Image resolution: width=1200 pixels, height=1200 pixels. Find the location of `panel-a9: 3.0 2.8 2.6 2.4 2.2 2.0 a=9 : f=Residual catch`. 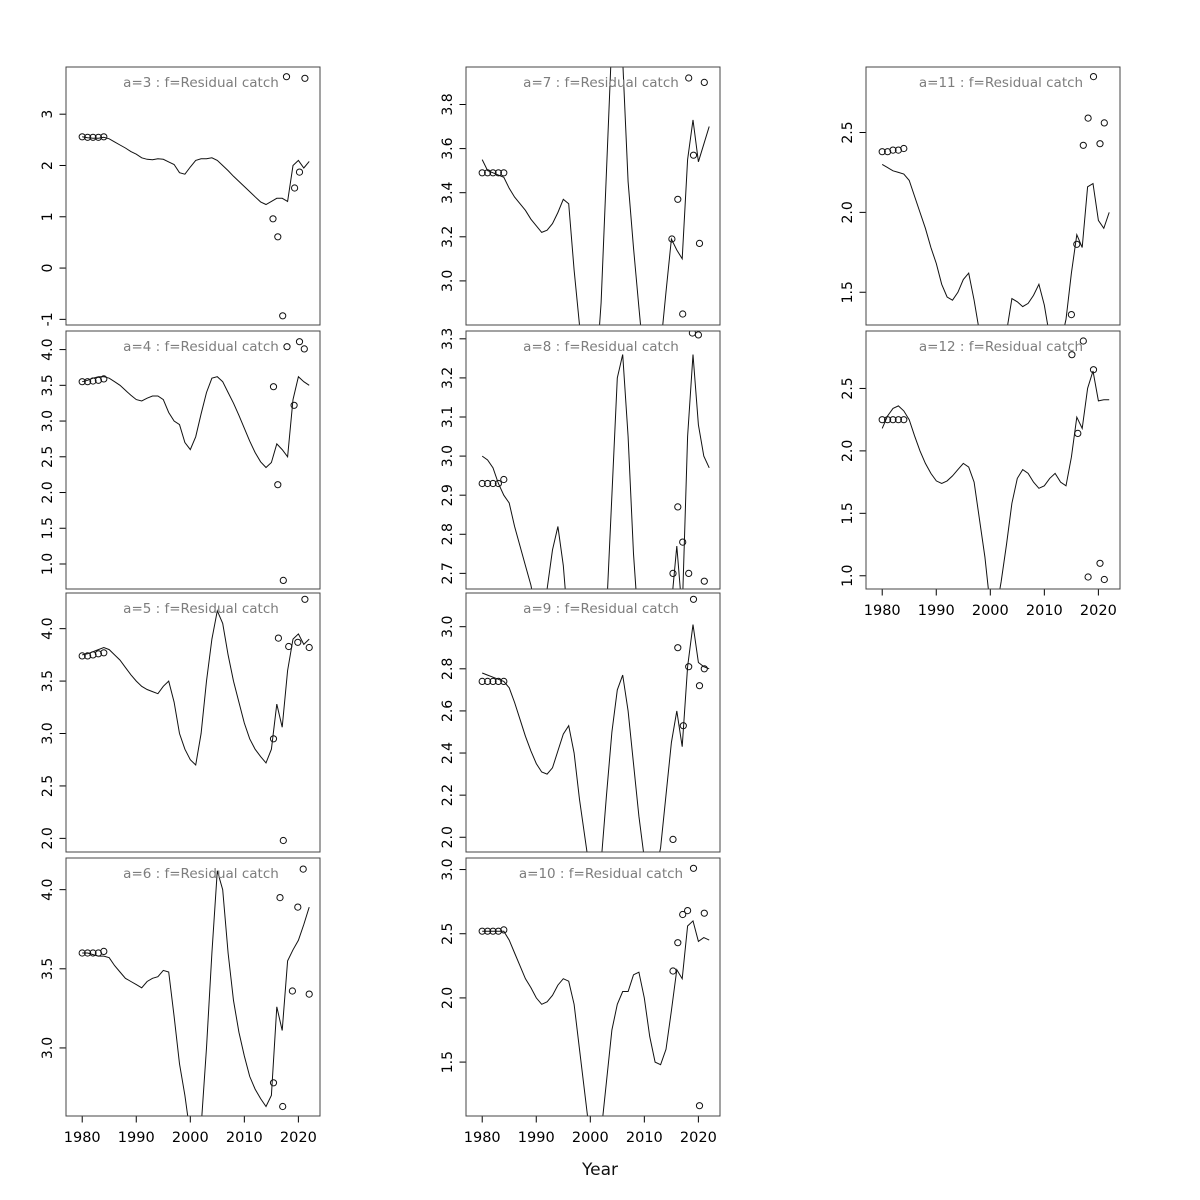

panel-a9: 3.0 2.8 2.6 2.4 2.2 2.0 a=9 : f=Residual catch is located at coordinates (580, 722).